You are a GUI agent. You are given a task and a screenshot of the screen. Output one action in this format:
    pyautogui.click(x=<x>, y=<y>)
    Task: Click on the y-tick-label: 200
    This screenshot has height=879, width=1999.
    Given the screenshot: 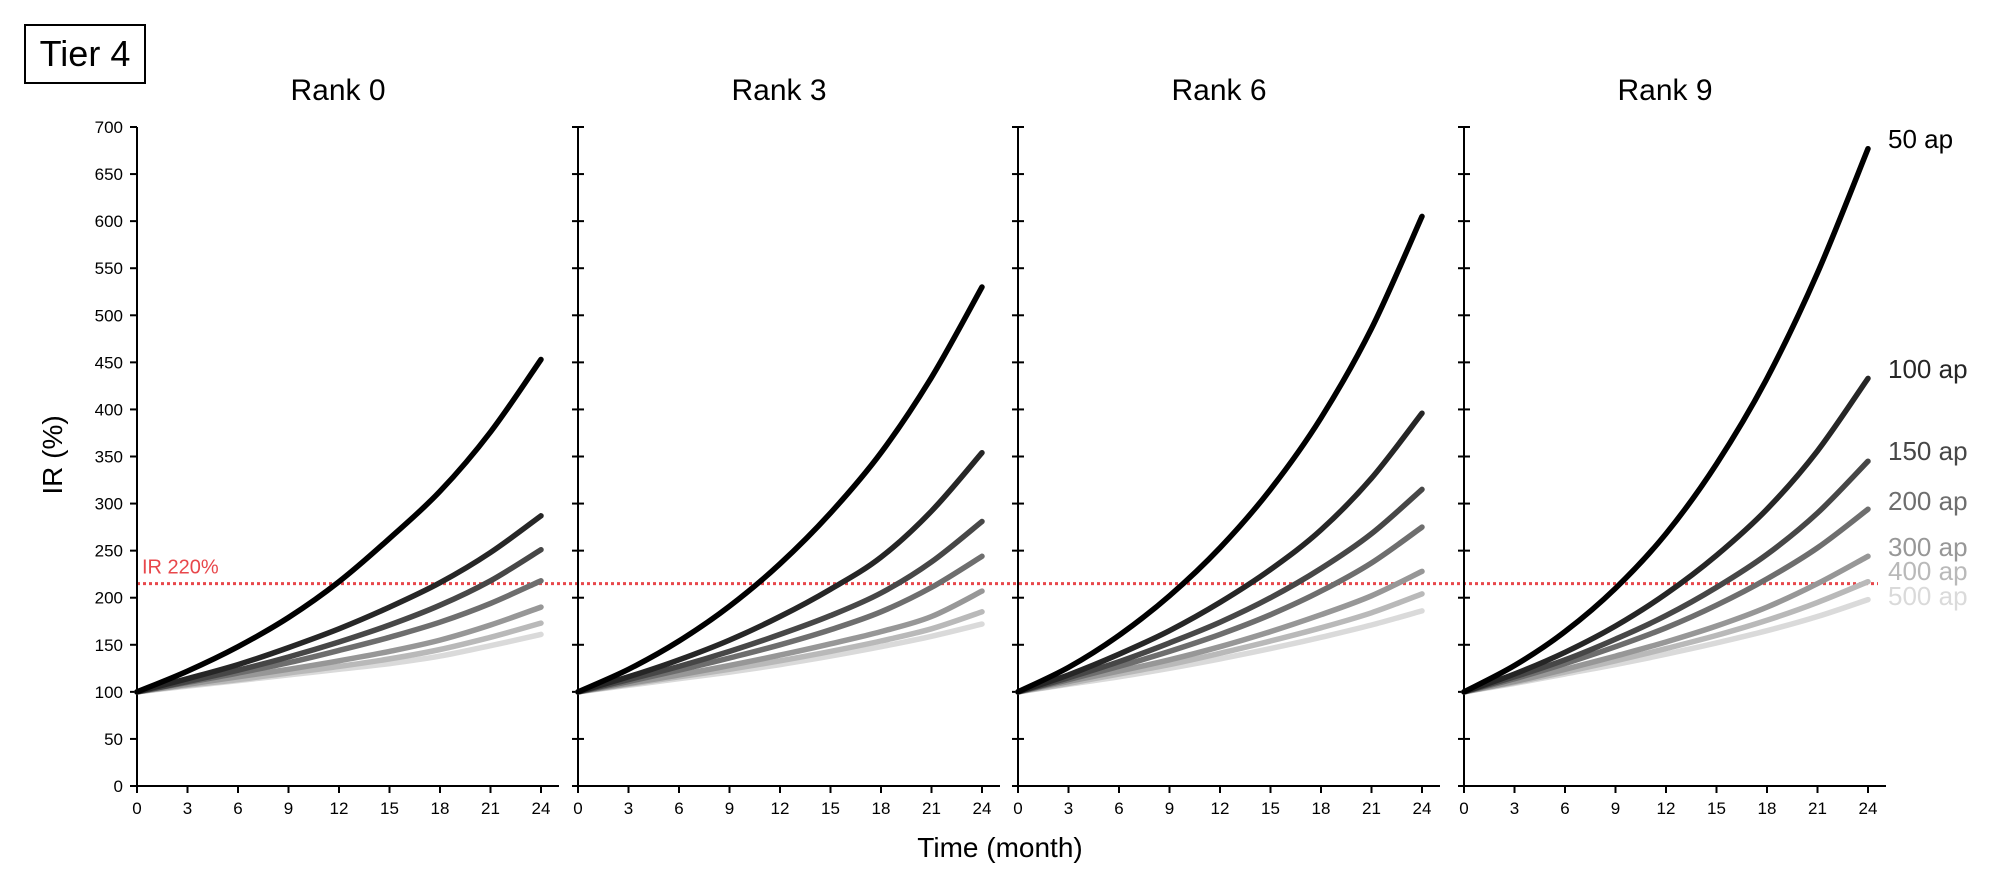 What is the action you would take?
    pyautogui.click(x=109, y=598)
    